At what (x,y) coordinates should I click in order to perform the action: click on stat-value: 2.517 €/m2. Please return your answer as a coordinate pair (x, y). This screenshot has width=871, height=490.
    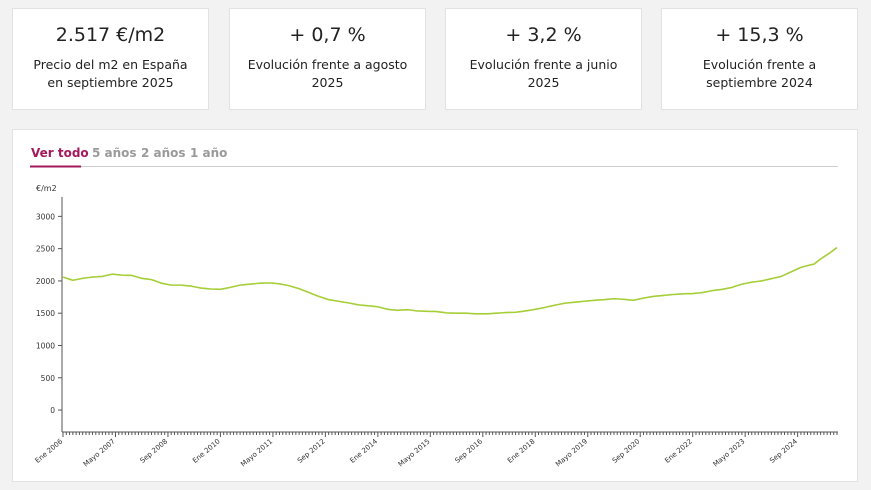
    Looking at the image, I should click on (110, 35).